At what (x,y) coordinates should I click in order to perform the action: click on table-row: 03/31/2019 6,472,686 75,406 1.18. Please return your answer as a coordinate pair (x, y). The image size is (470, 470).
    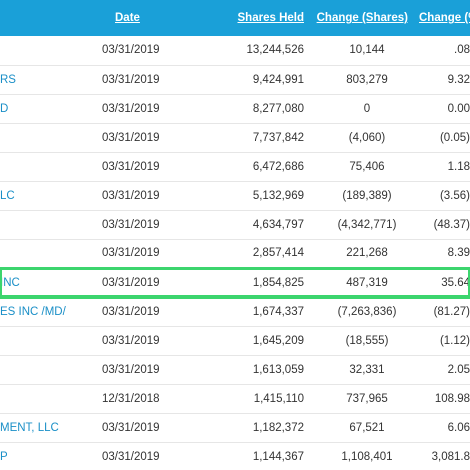
    Looking at the image, I should click on (235, 166).